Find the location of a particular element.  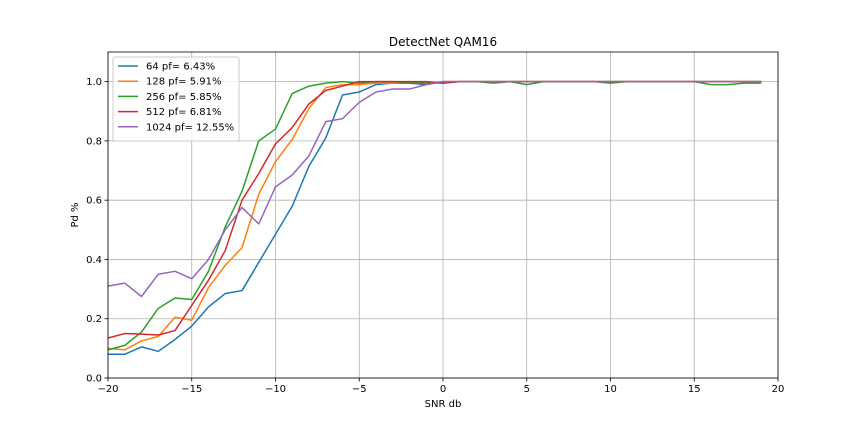

legend-box is located at coordinates (176, 99).